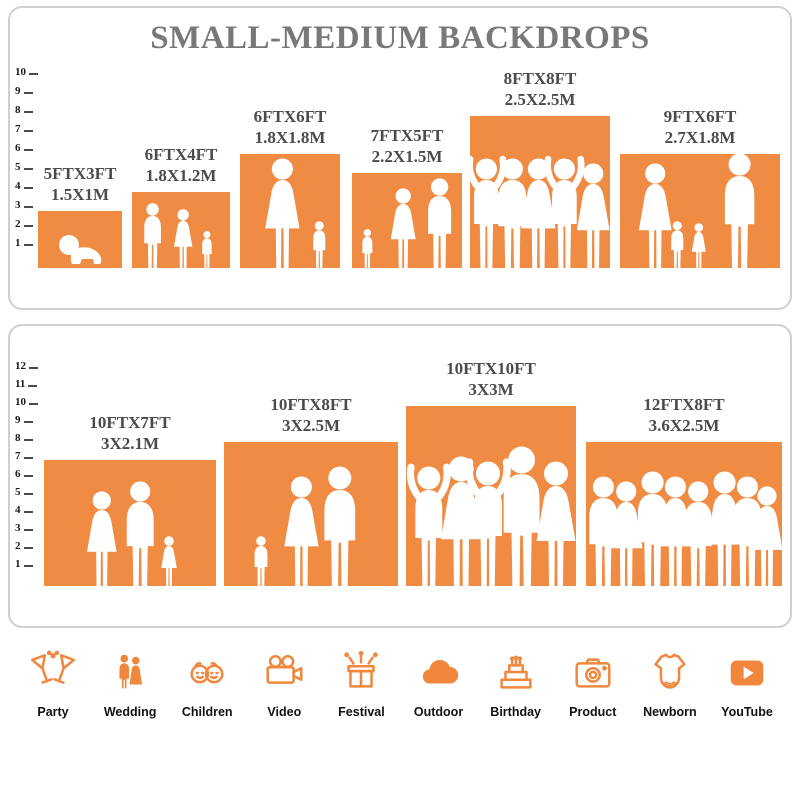 This screenshot has width=800, height=800. What do you see at coordinates (407, 146) in the screenshot?
I see `size-label: 7FTX5FT 2.2X1.5M` at bounding box center [407, 146].